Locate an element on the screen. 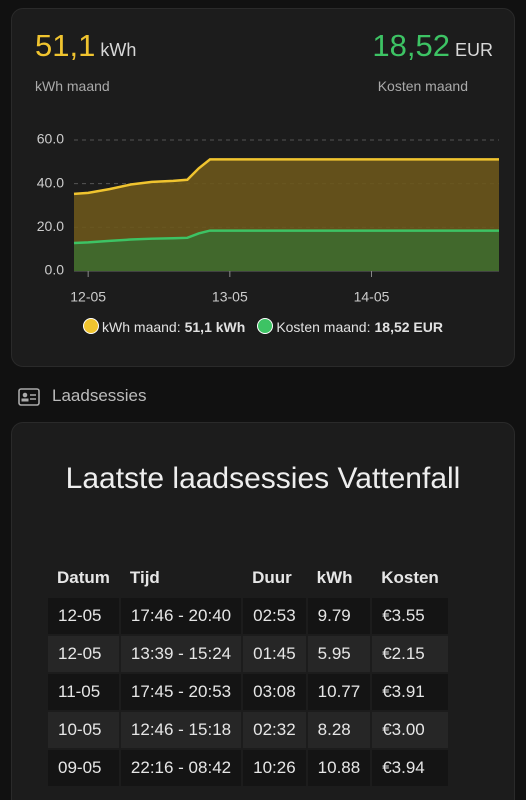 This screenshot has height=800, width=526. x-tick-label: 14-05 is located at coordinates (372, 297).